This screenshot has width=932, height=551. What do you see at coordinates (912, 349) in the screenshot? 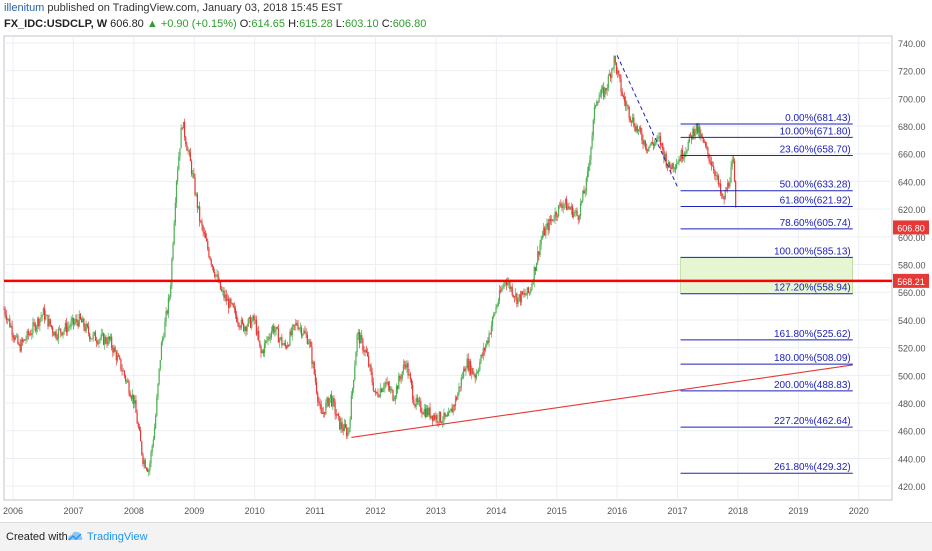
I see `y-tick-label: 520.00` at bounding box center [912, 349].